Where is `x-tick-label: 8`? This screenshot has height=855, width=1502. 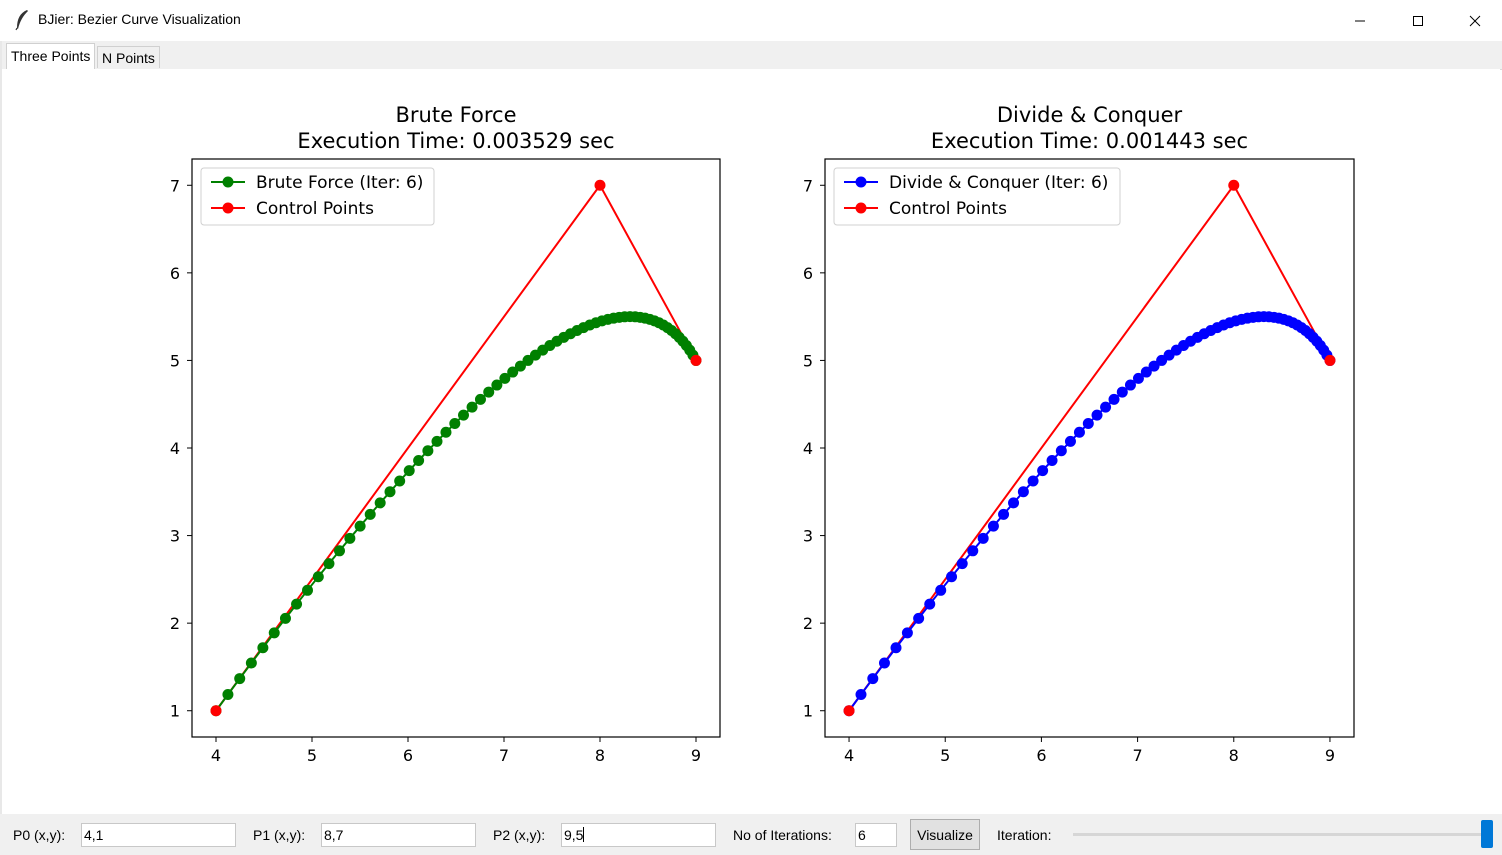
x-tick-label: 8 is located at coordinates (600, 755).